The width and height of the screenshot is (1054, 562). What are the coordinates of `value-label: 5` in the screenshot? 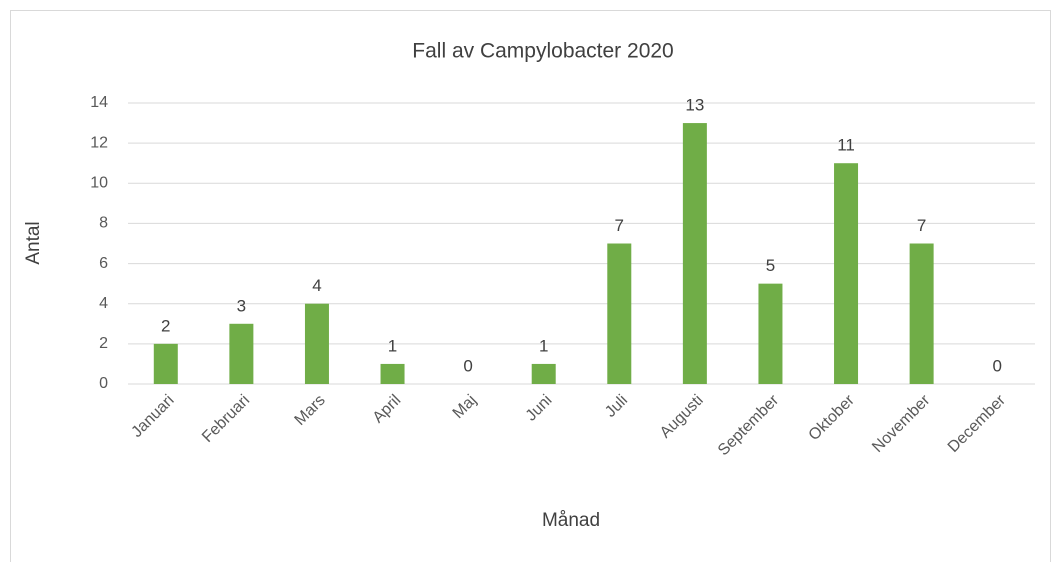 It's located at (770, 265).